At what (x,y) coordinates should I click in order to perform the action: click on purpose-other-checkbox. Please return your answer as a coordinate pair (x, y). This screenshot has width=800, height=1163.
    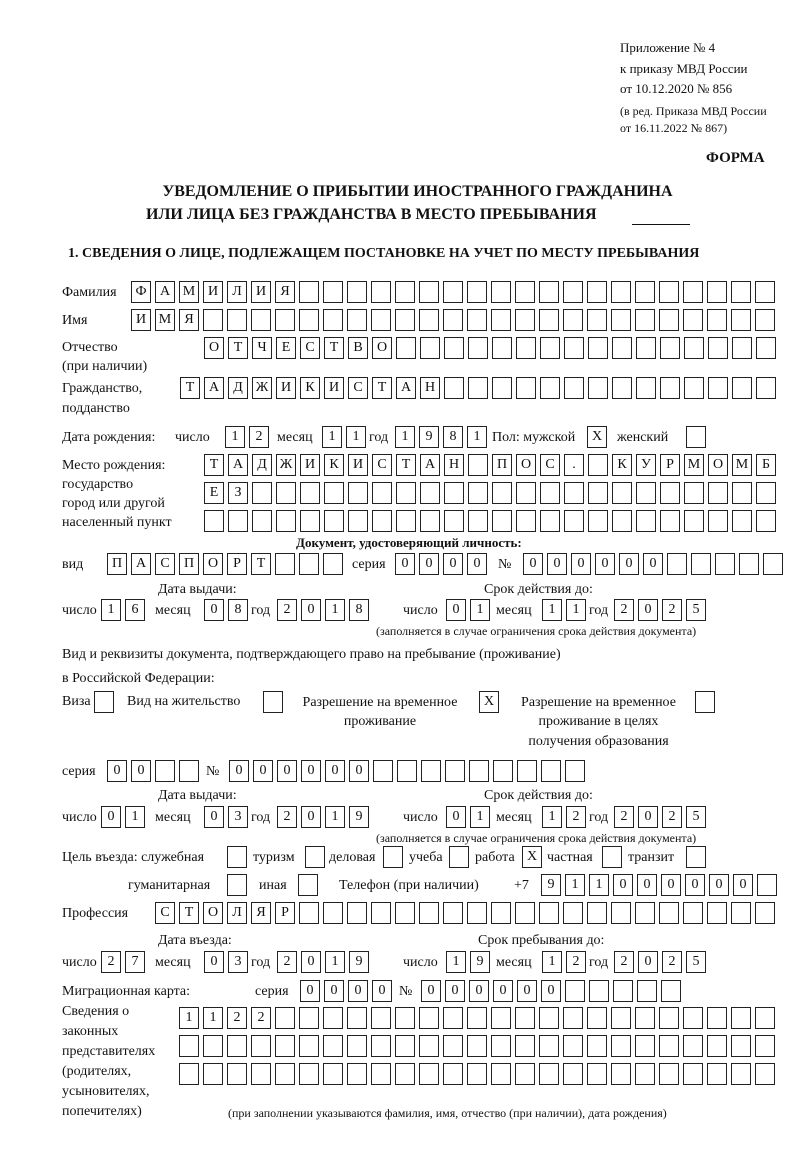
    Looking at the image, I should click on (308, 885).